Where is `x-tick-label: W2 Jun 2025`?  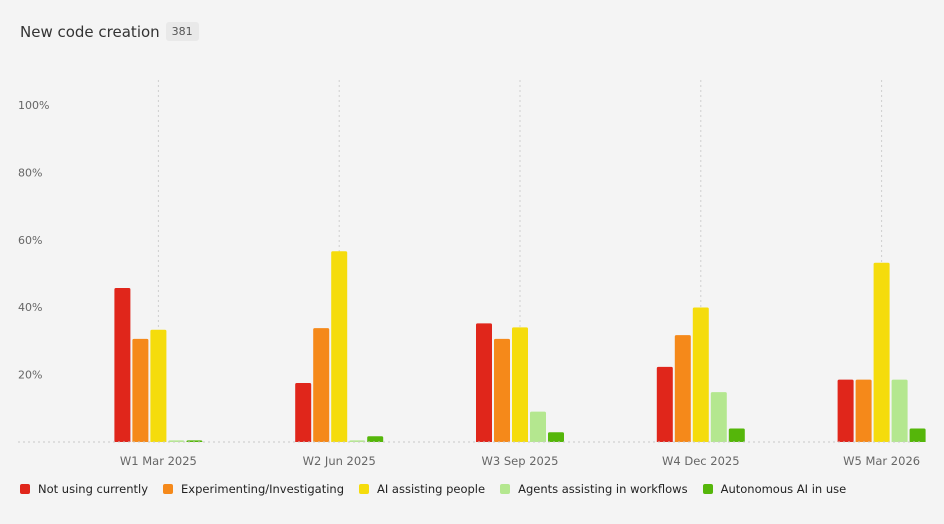 x-tick-label: W2 Jun 2025 is located at coordinates (339, 461).